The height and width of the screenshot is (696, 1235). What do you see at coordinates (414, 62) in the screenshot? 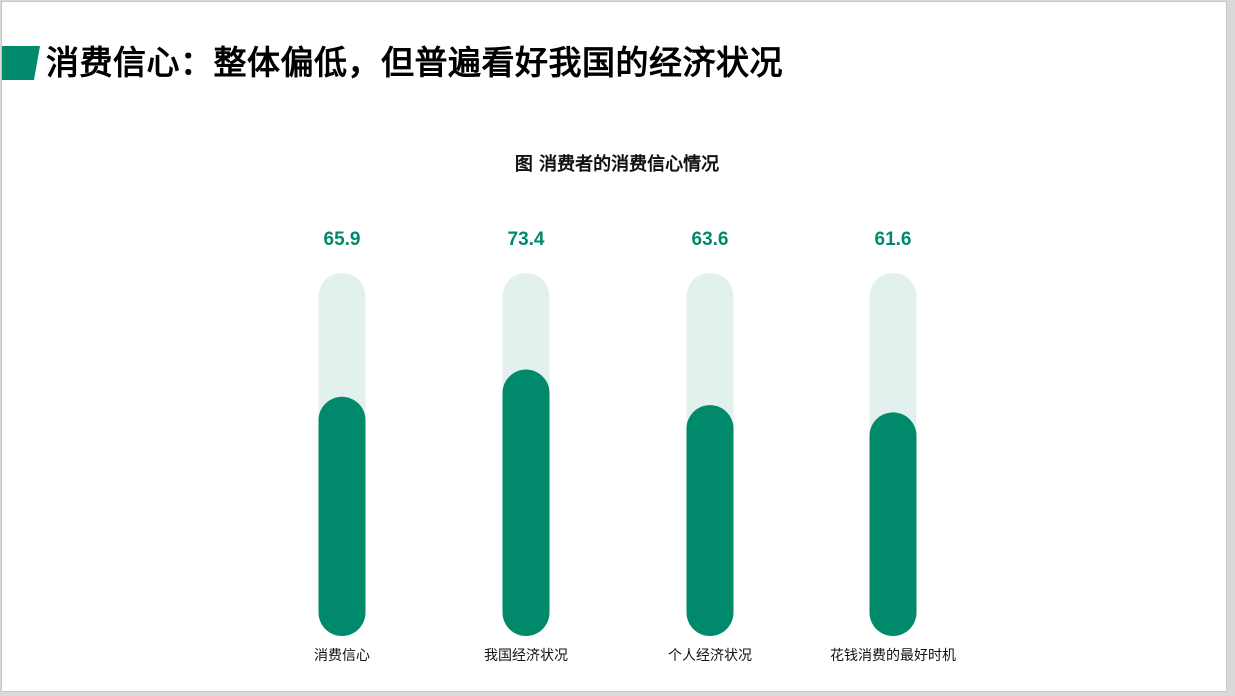
I see `page-title: 消费信心：整体偏低，但普遍看好我国的经济状况` at bounding box center [414, 62].